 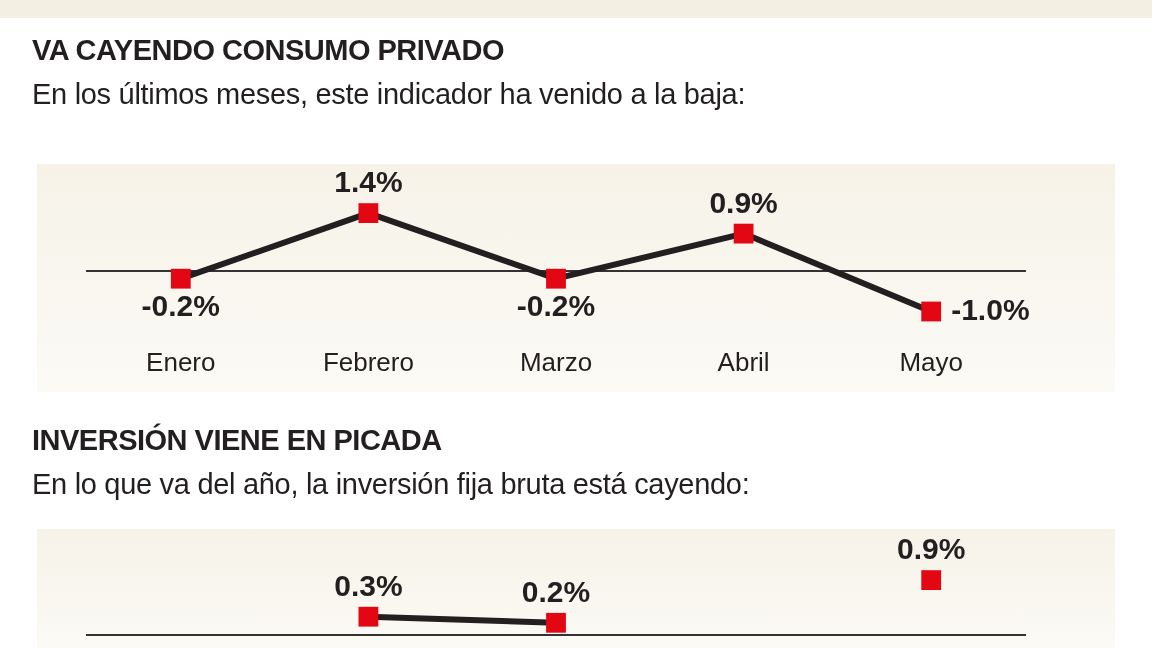 I want to click on data-label: 0.3%, so click(x=368, y=585).